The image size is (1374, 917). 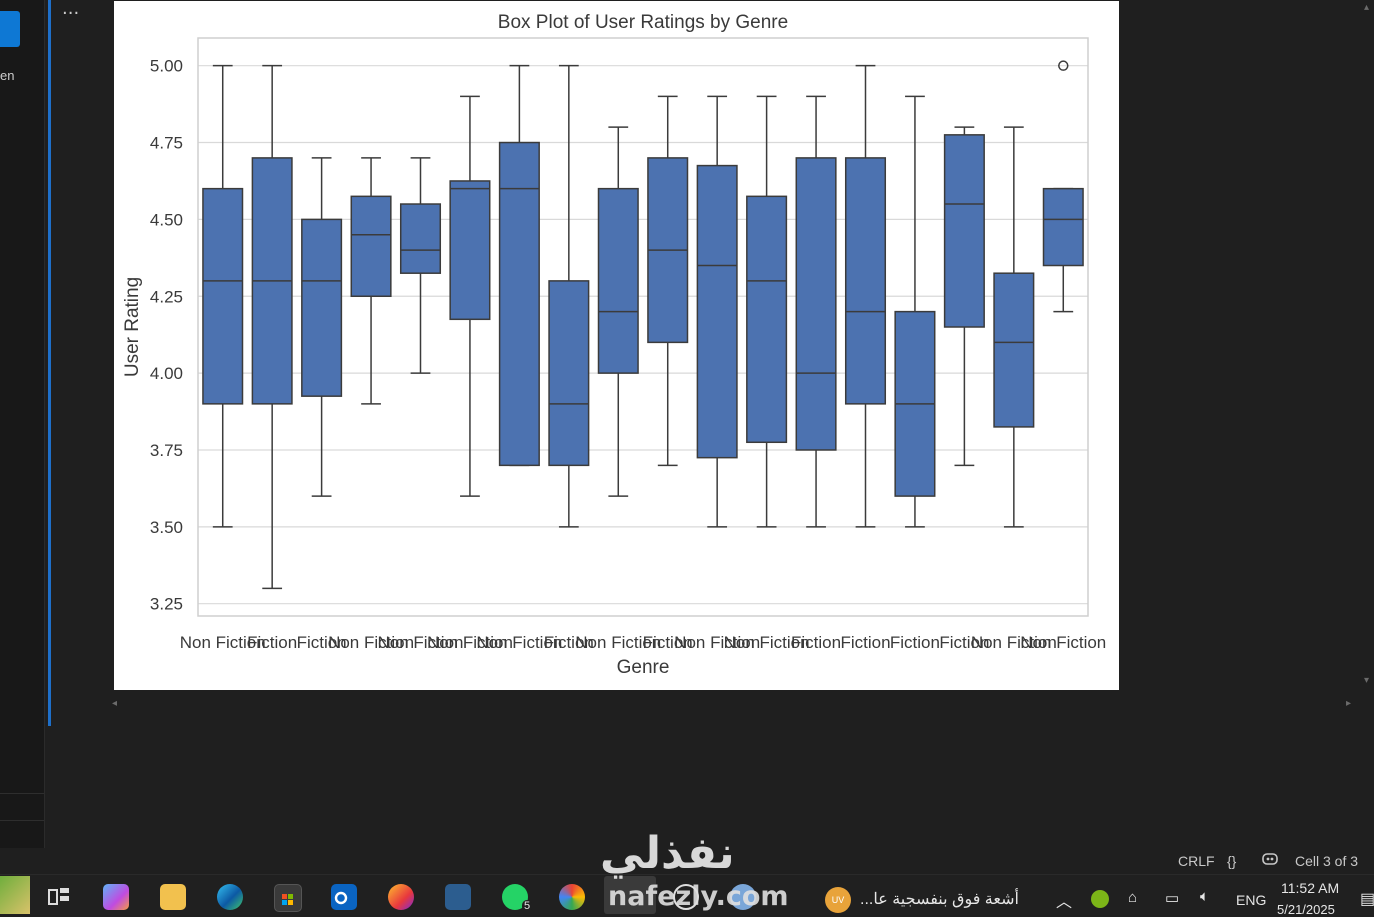 I want to click on clock-time: 11:52 AM, so click(x=1310, y=888).